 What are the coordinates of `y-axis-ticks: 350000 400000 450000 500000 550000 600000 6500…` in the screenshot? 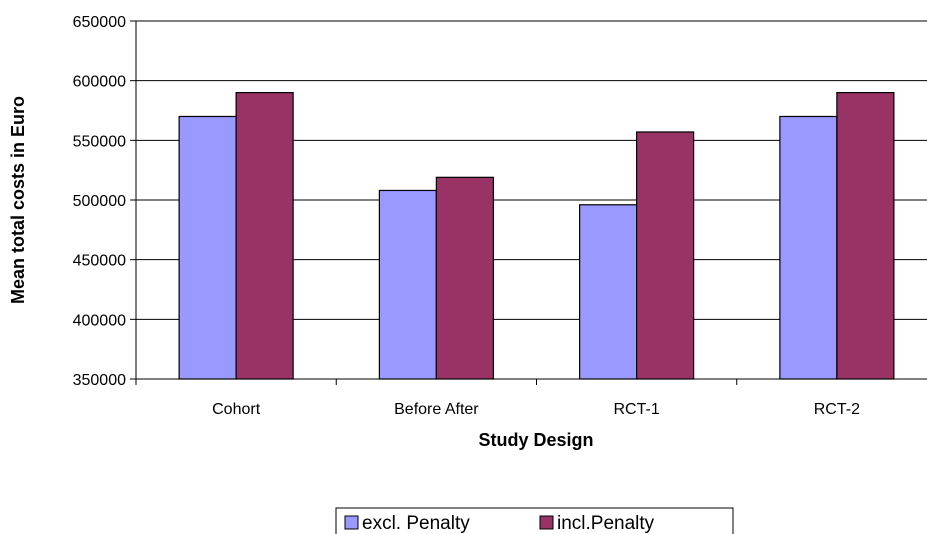 It's located at (104, 201).